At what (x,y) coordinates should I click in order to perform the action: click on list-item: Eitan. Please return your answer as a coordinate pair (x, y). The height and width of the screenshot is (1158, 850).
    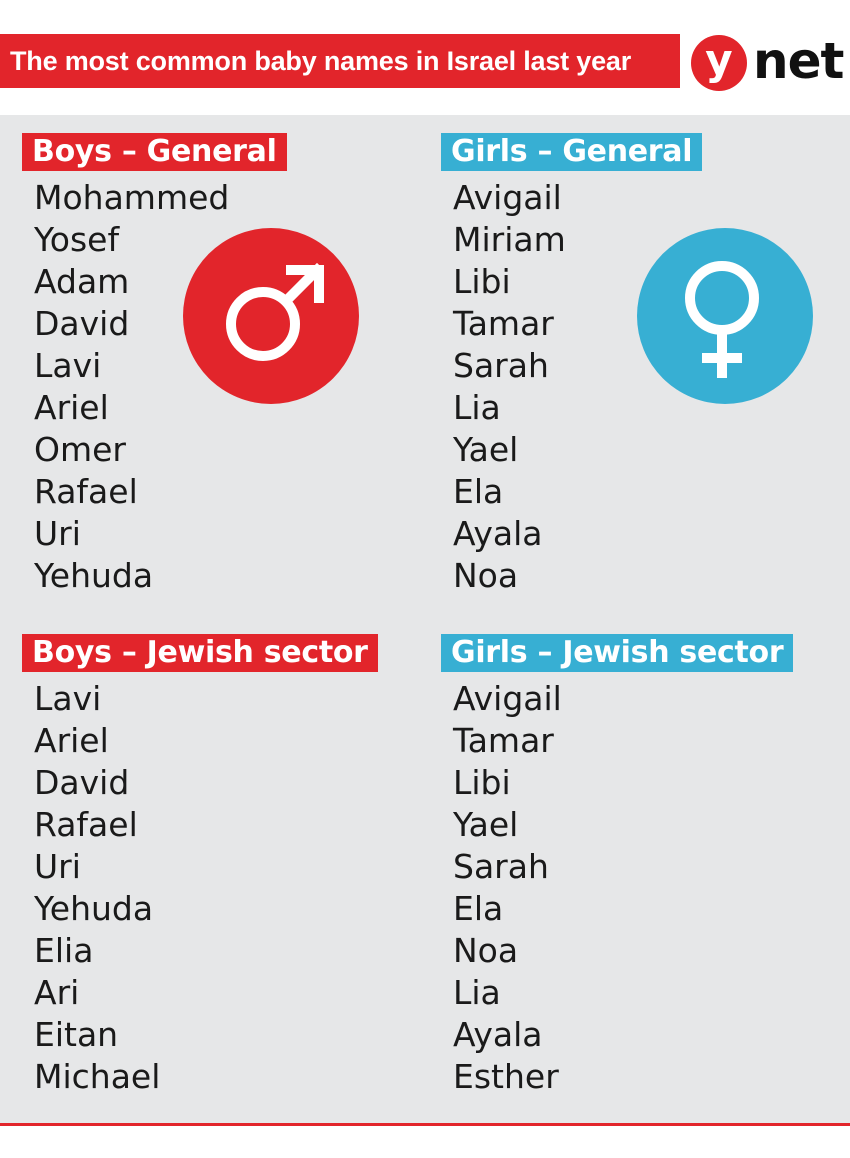
    Looking at the image, I should click on (76, 1034).